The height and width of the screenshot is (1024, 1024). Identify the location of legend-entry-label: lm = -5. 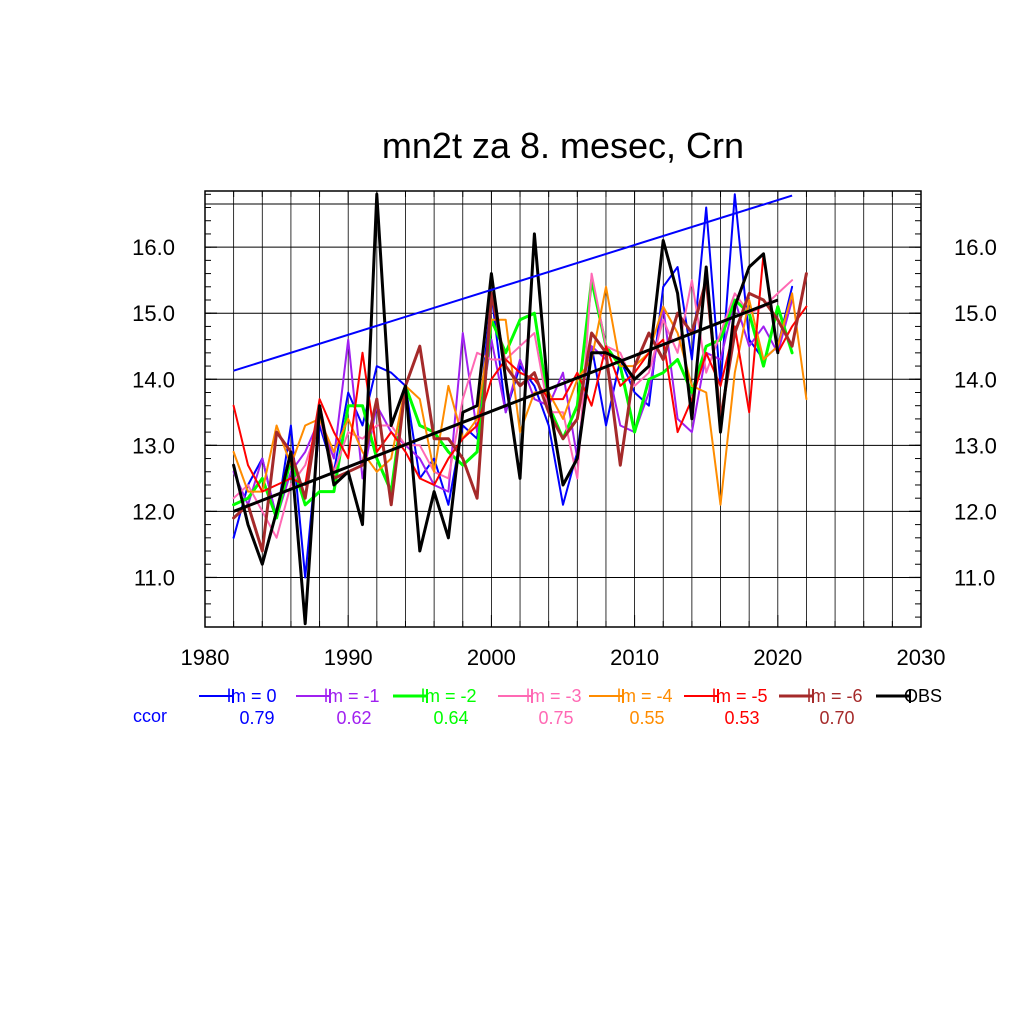
(740, 696).